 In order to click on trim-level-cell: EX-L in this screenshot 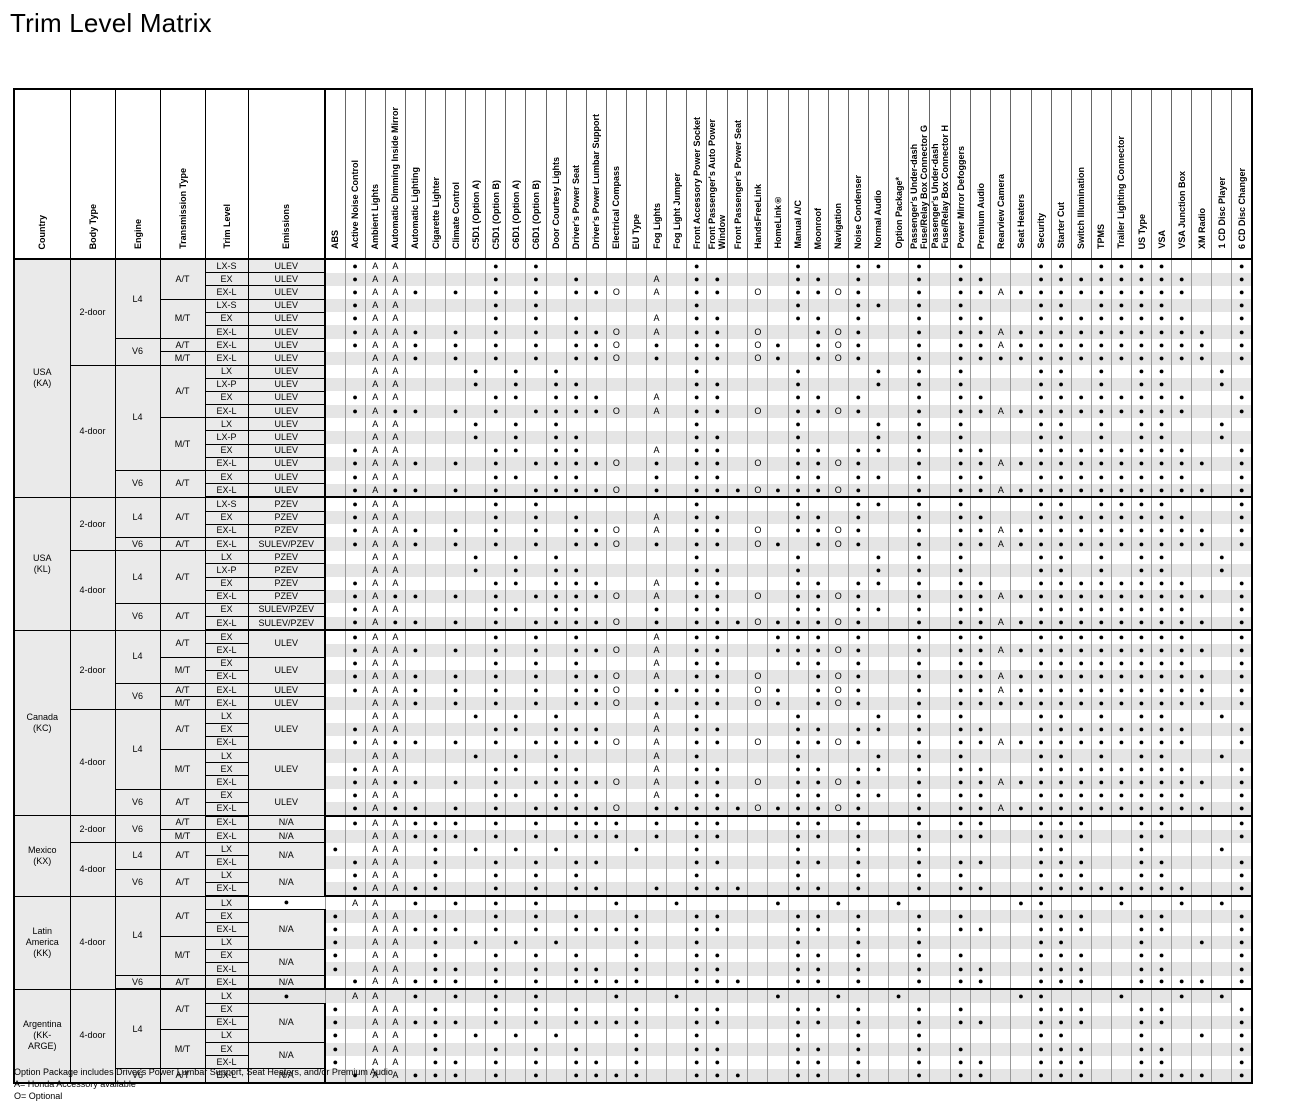, I will do `click(226, 1076)`.